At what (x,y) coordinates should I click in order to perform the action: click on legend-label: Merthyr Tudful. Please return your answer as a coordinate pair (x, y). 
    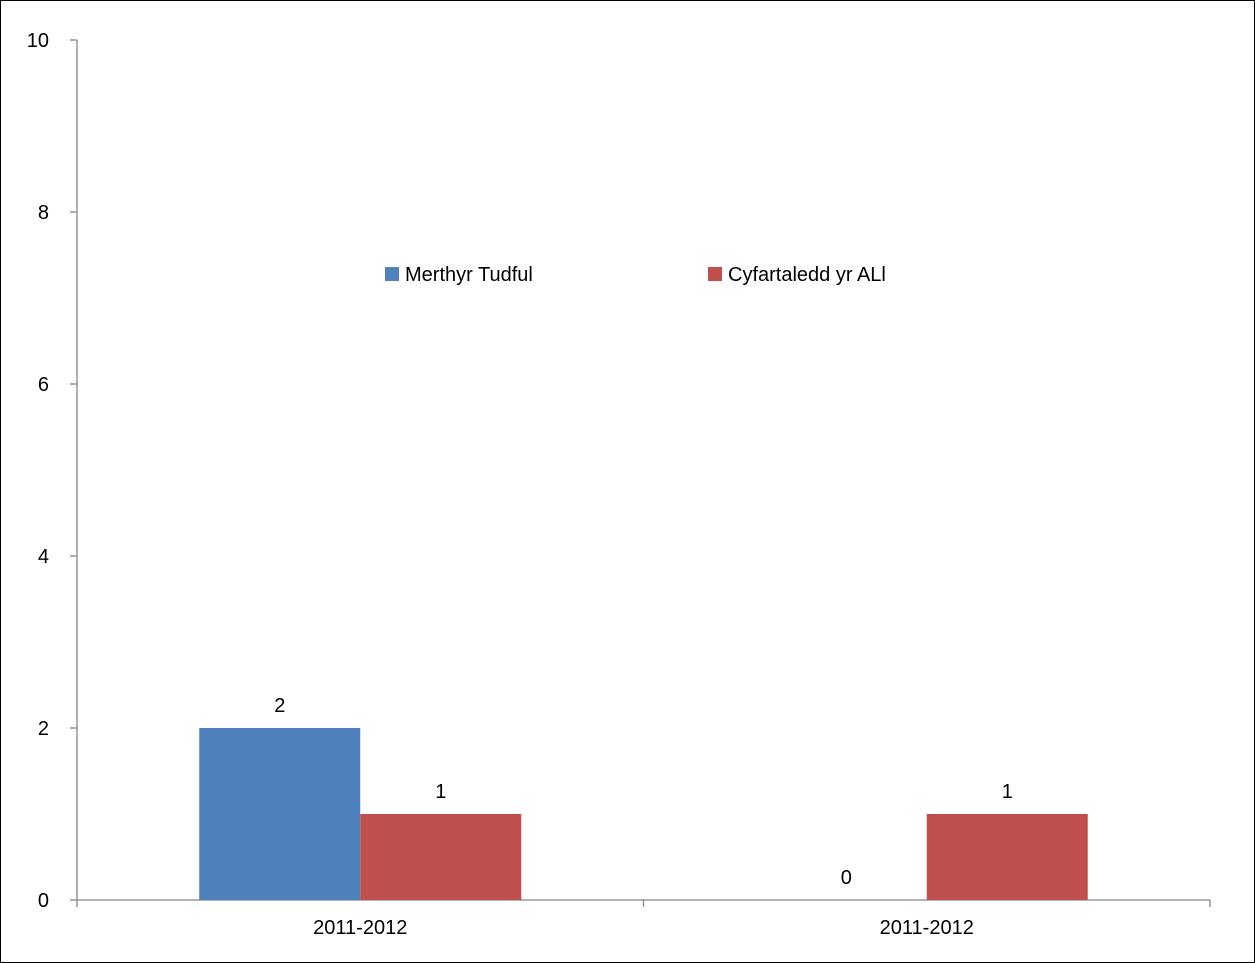
    Looking at the image, I should click on (469, 275).